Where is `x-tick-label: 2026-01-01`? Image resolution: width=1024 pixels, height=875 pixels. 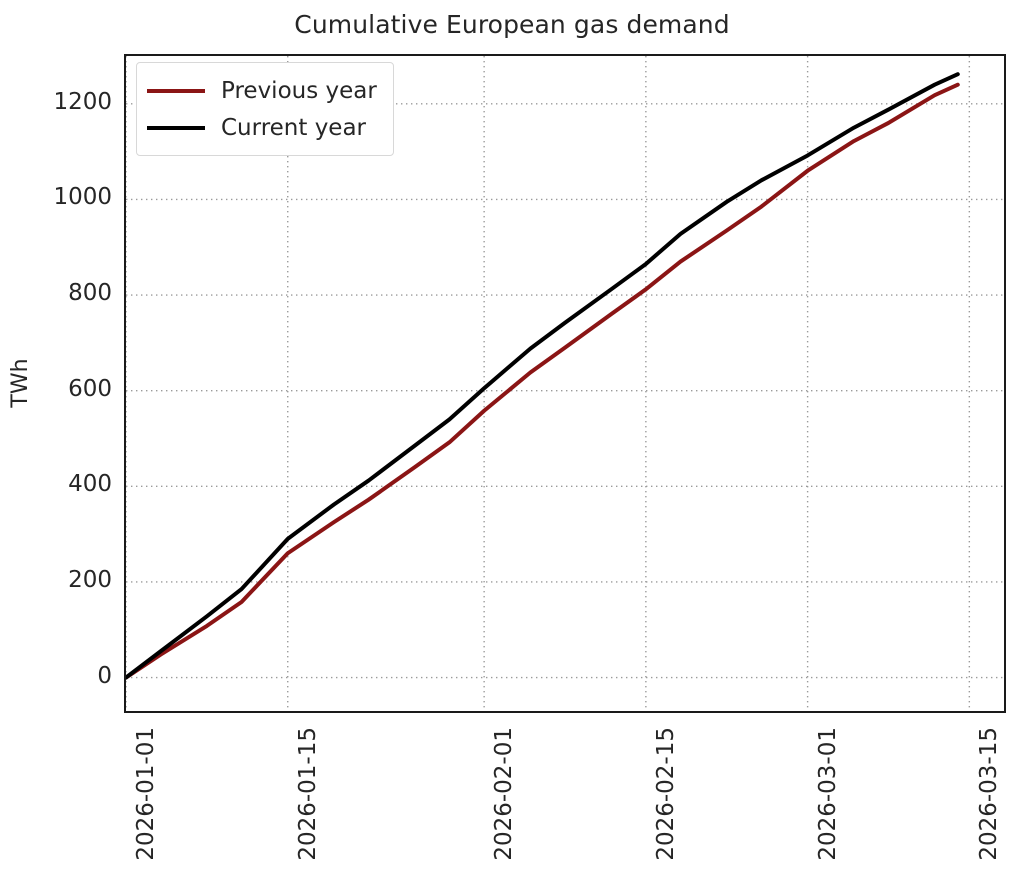
x-tick-label: 2026-01-01 is located at coordinates (146, 794).